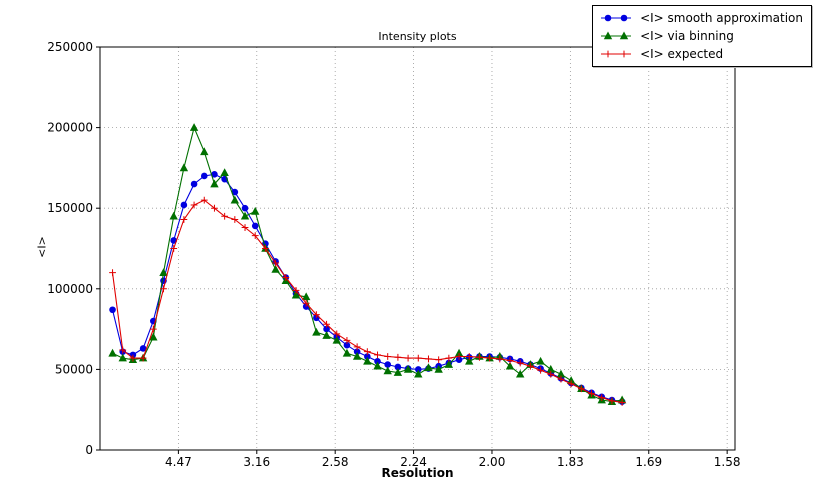  I want to click on x-tick-label: 3.16, so click(256, 462).